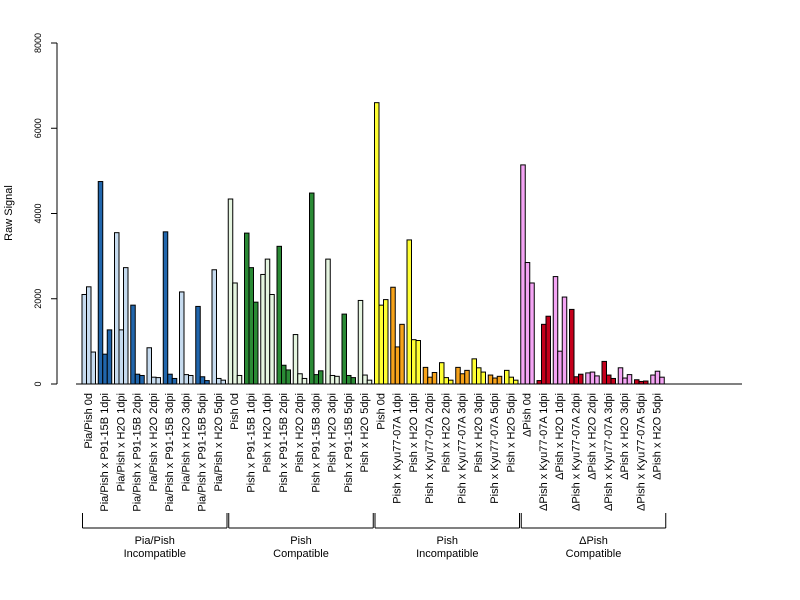  I want to click on category-label: Pia/Pish x P91-15B 5dpi, so click(203, 452).